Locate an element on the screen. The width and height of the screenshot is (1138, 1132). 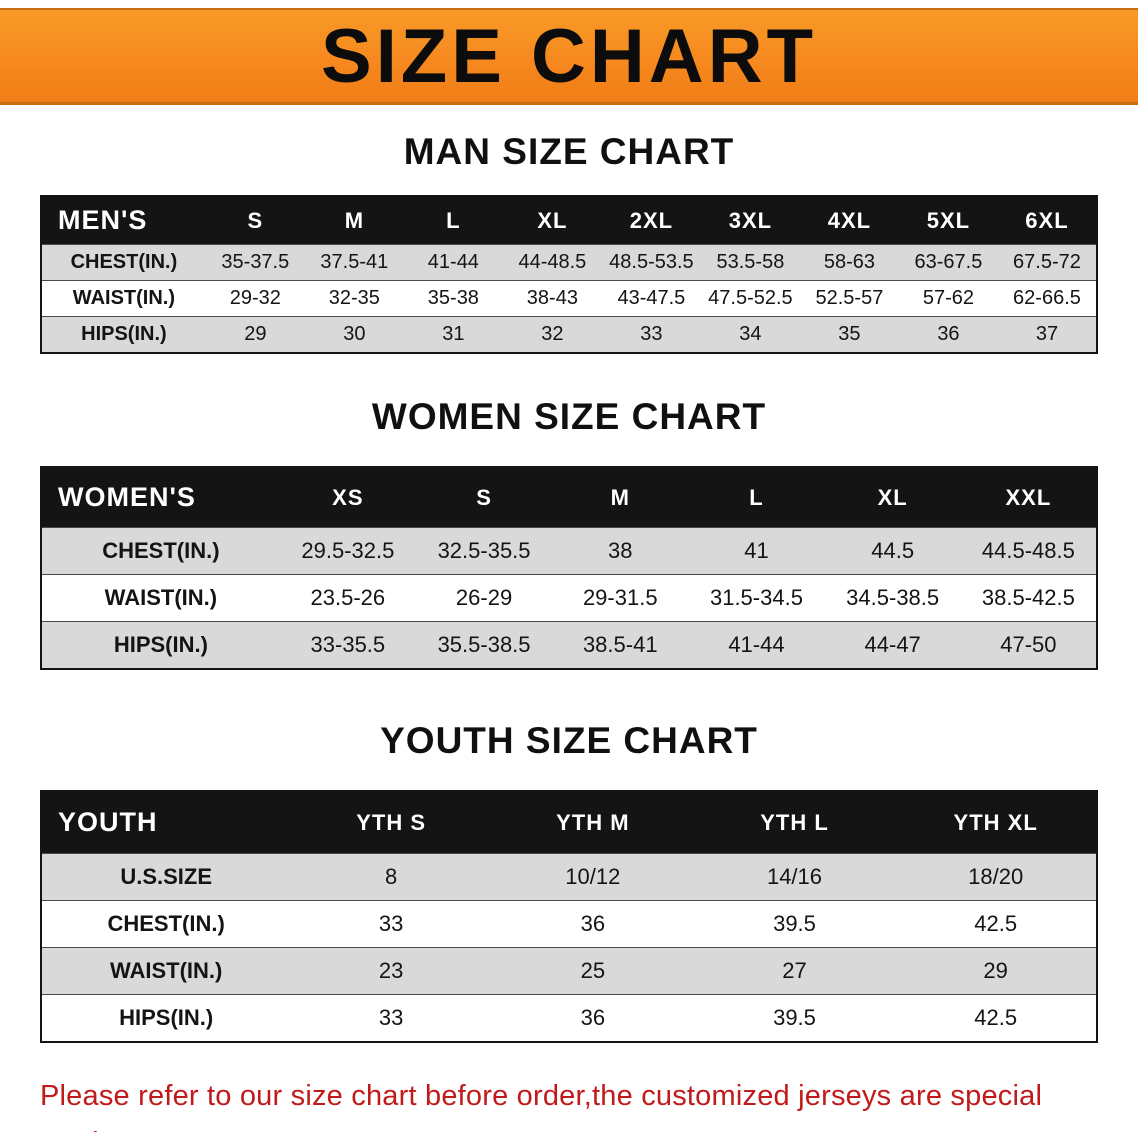
size-value-cell: 47-50 is located at coordinates (1028, 645).